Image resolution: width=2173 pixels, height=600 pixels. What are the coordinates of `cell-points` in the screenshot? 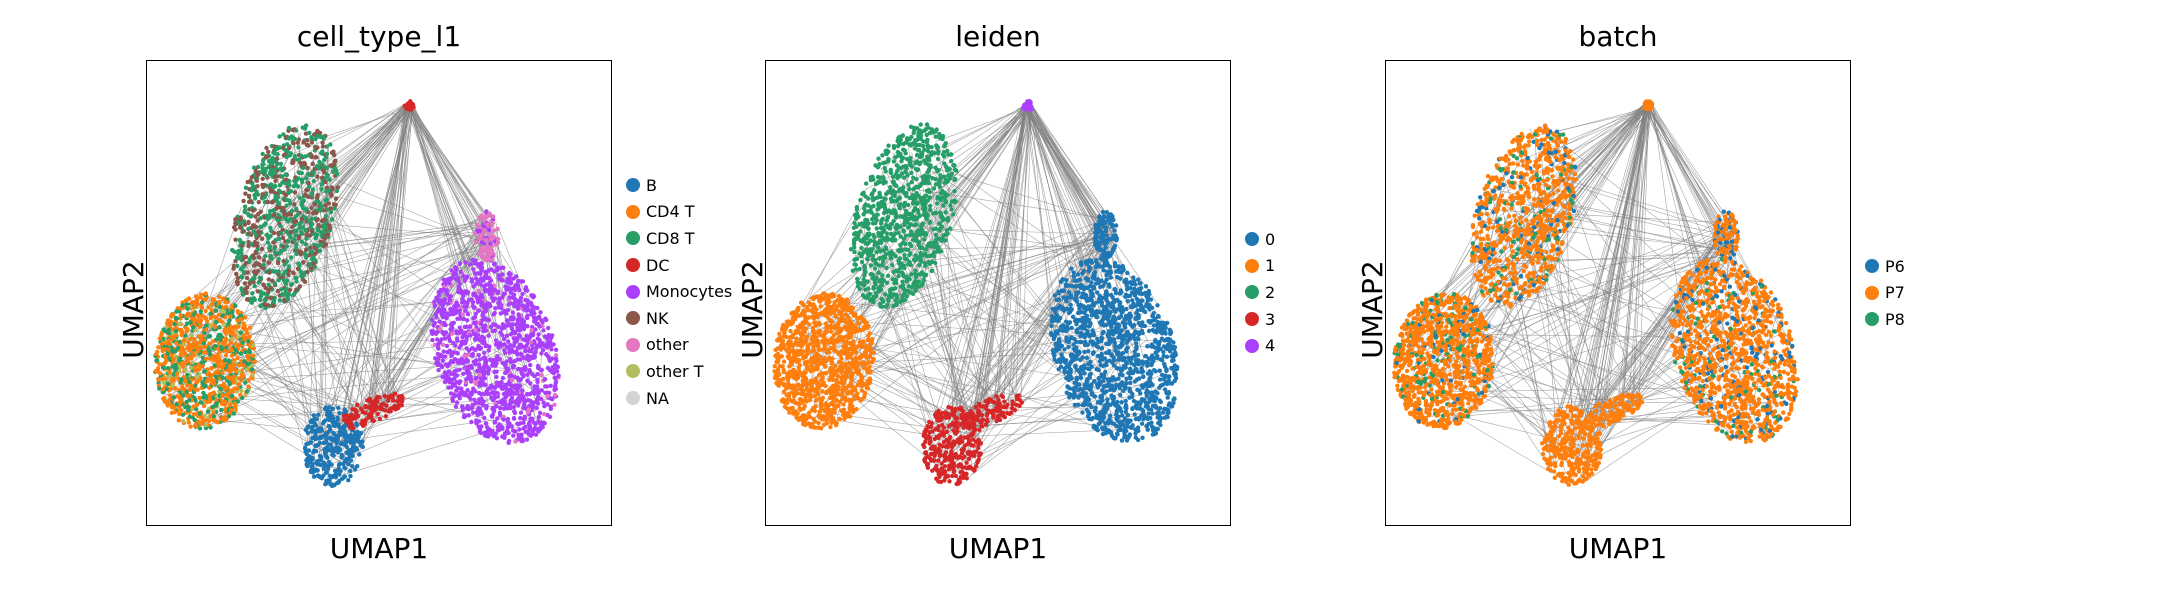 It's located at (976, 293).